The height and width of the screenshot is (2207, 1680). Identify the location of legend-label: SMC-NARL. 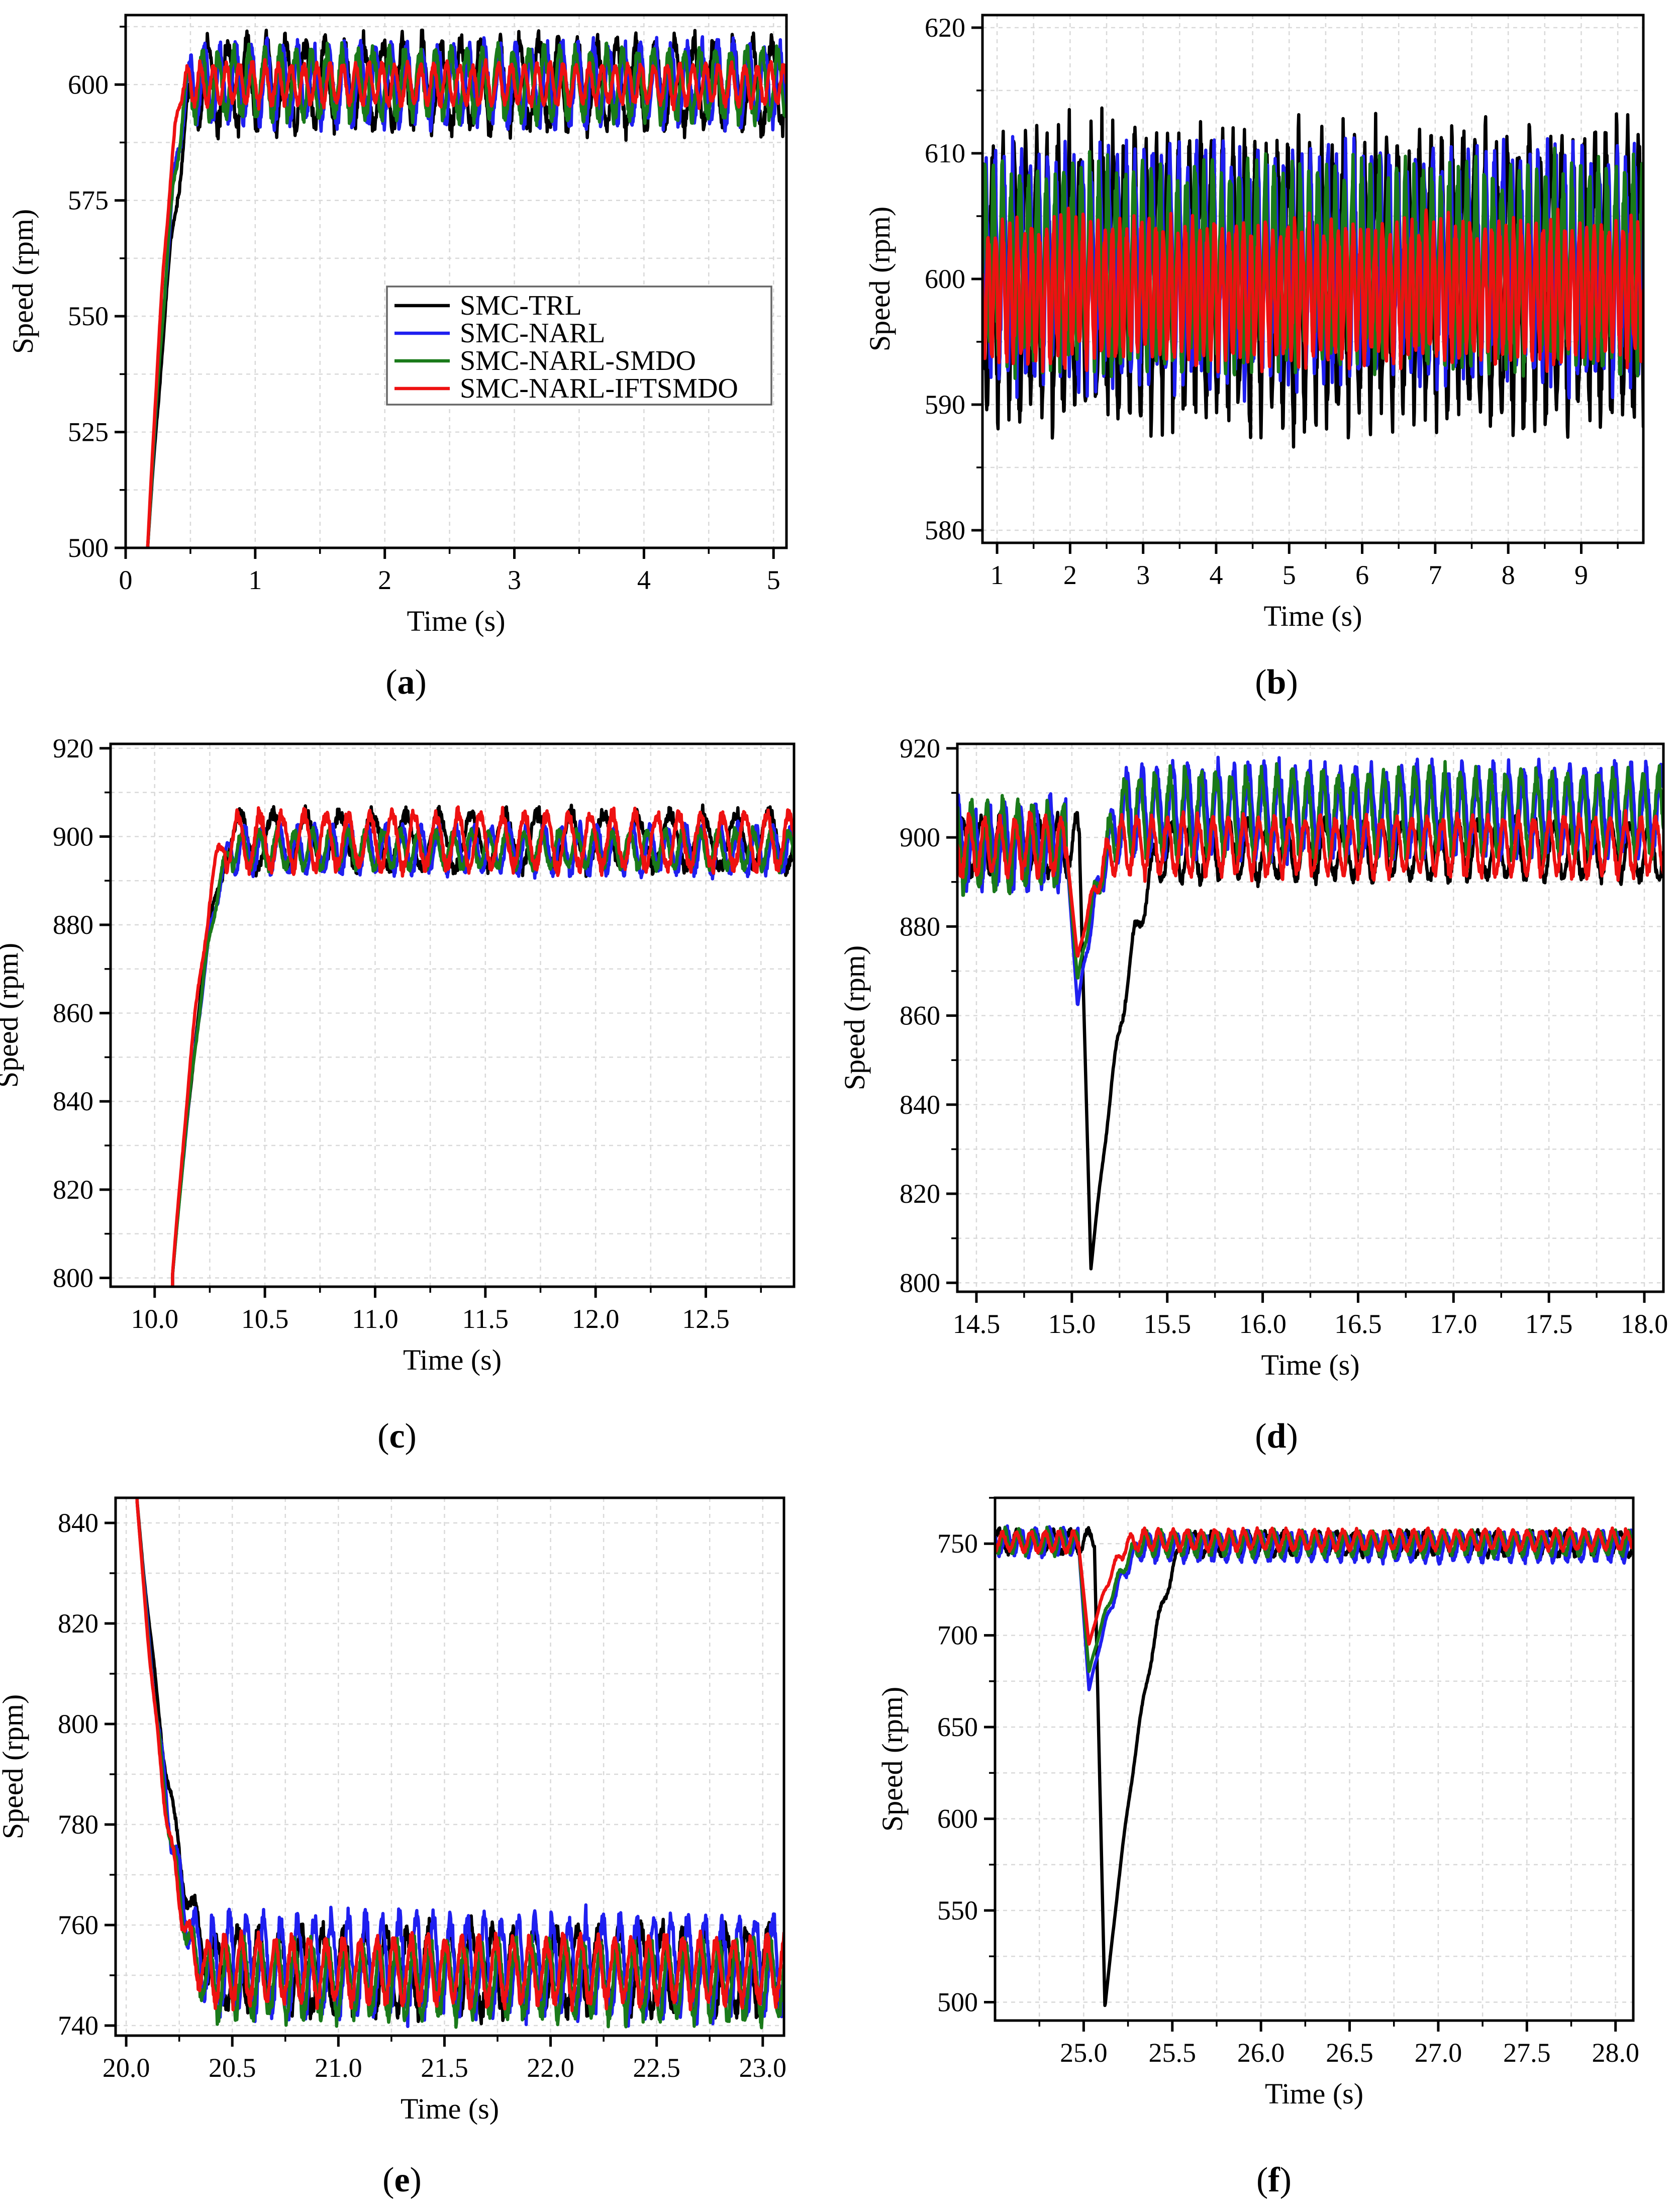
(532, 334).